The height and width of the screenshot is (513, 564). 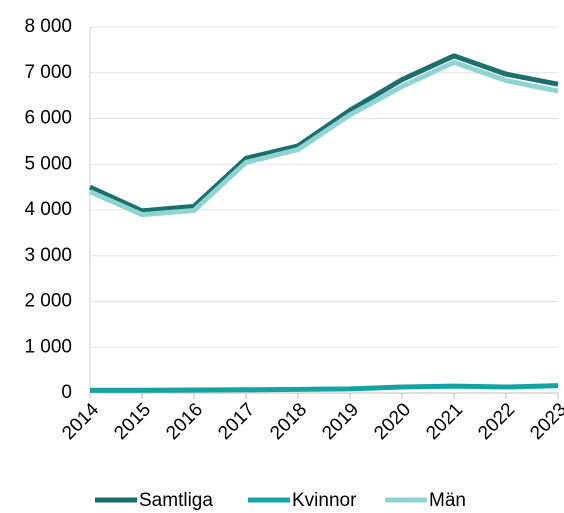 What do you see at coordinates (324, 500) in the screenshot?
I see `legend-label: Kvinnor` at bounding box center [324, 500].